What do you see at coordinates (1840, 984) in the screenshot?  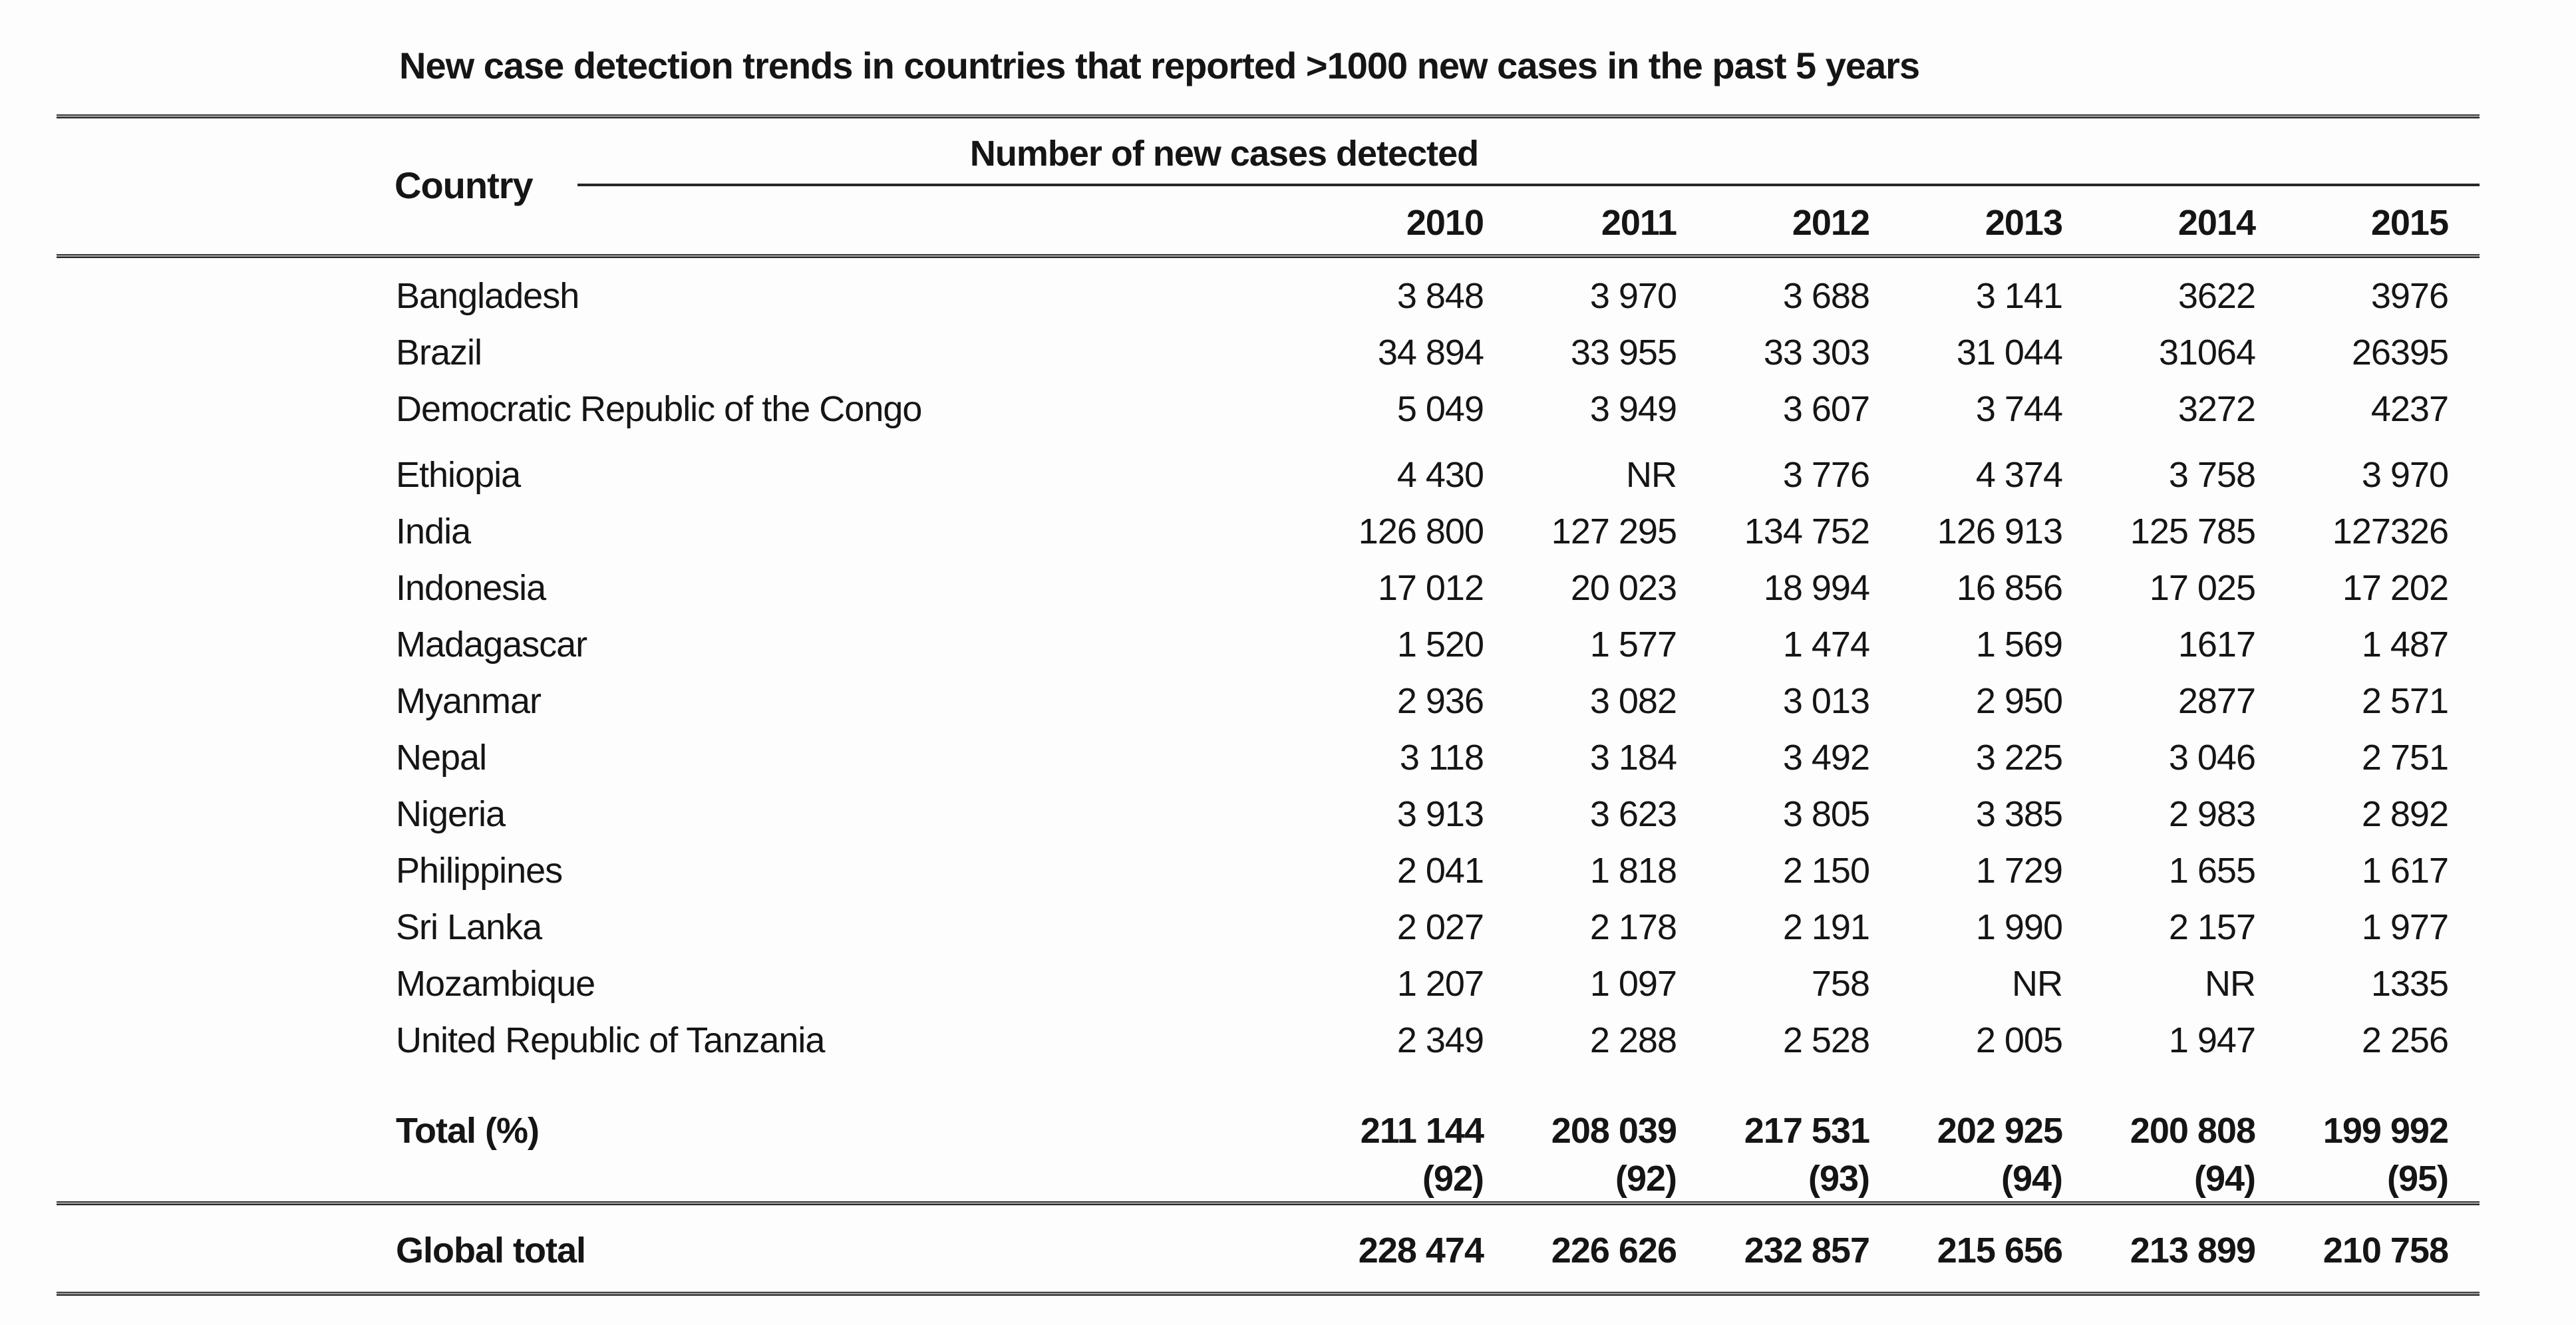 I see `value-cell: 758` at bounding box center [1840, 984].